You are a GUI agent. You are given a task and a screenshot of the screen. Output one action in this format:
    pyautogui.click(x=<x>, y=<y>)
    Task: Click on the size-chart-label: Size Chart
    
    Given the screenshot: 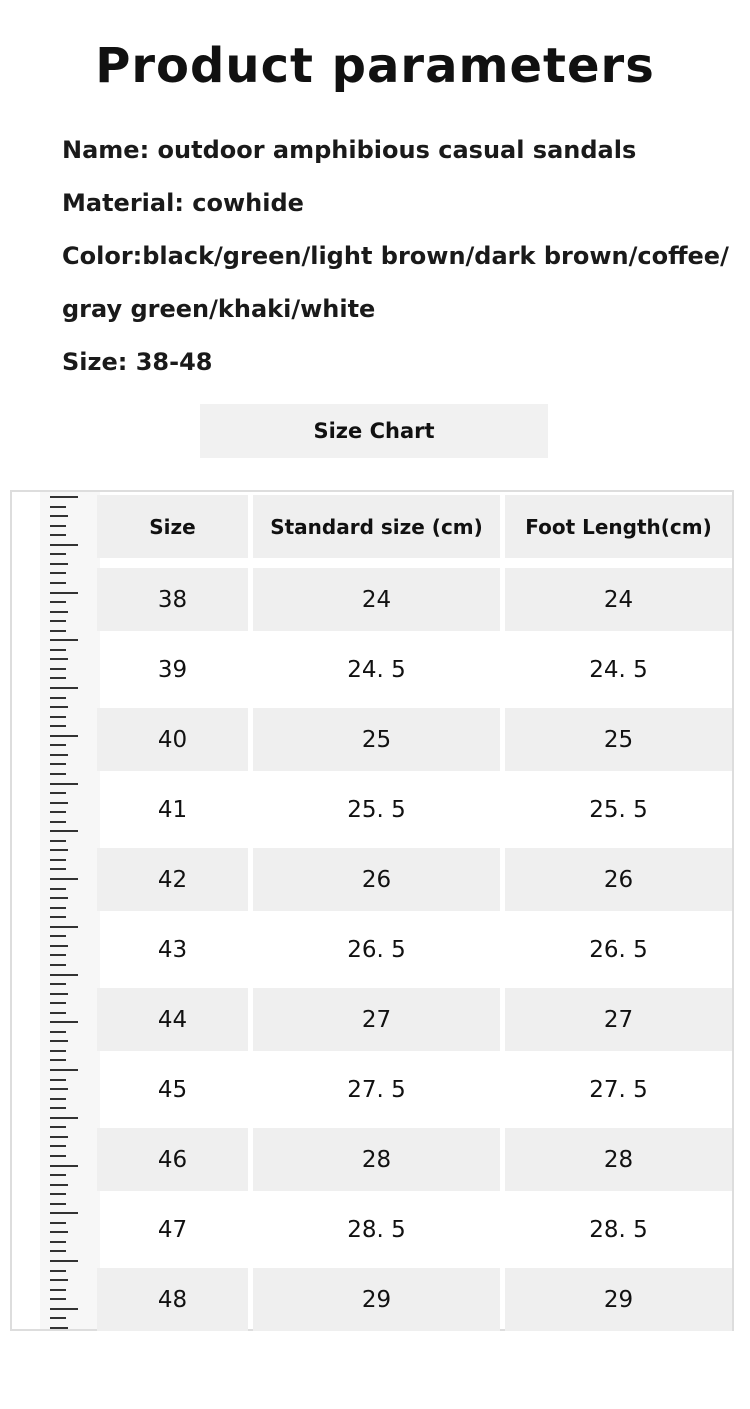 What is the action you would take?
    pyautogui.click(x=374, y=431)
    